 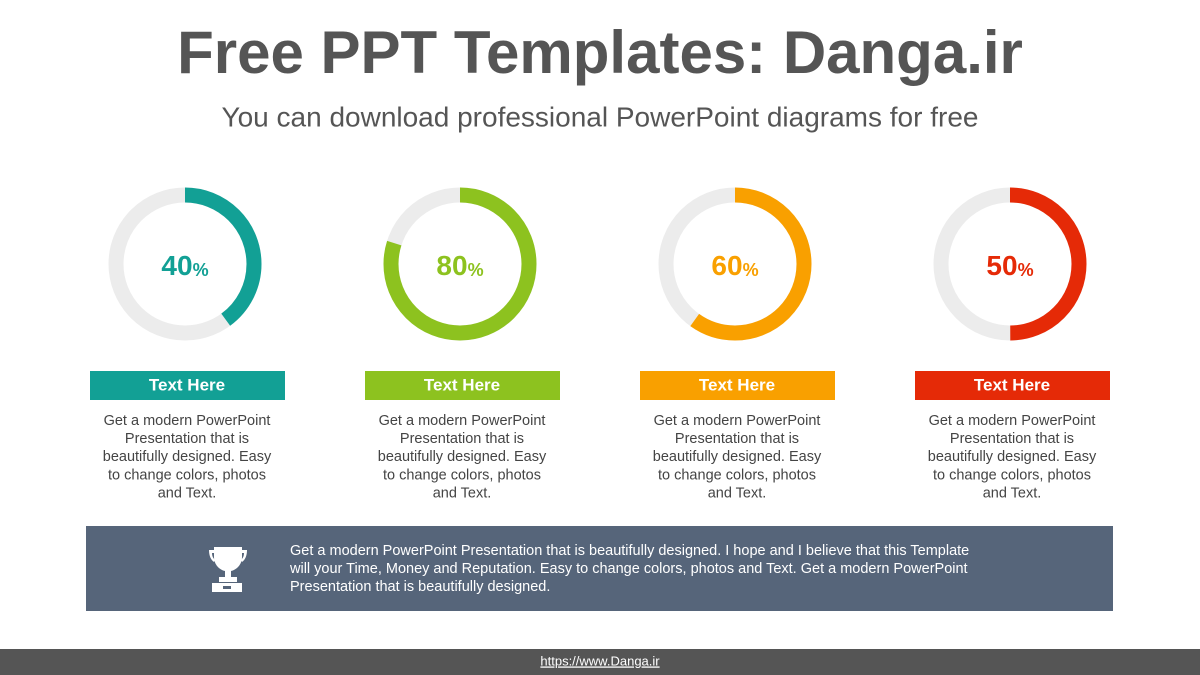 What do you see at coordinates (726, 265) in the screenshot?
I see `percent-value: 60` at bounding box center [726, 265].